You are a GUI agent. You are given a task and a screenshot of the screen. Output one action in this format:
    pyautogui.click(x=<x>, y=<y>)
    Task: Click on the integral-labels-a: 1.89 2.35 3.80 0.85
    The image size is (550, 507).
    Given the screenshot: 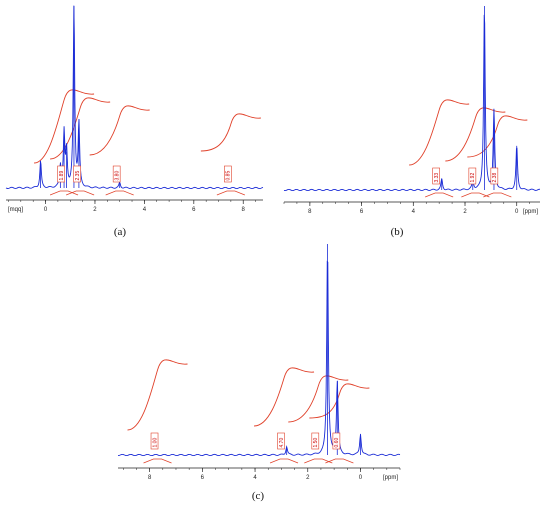 What is the action you would take?
    pyautogui.click(x=147, y=180)
    